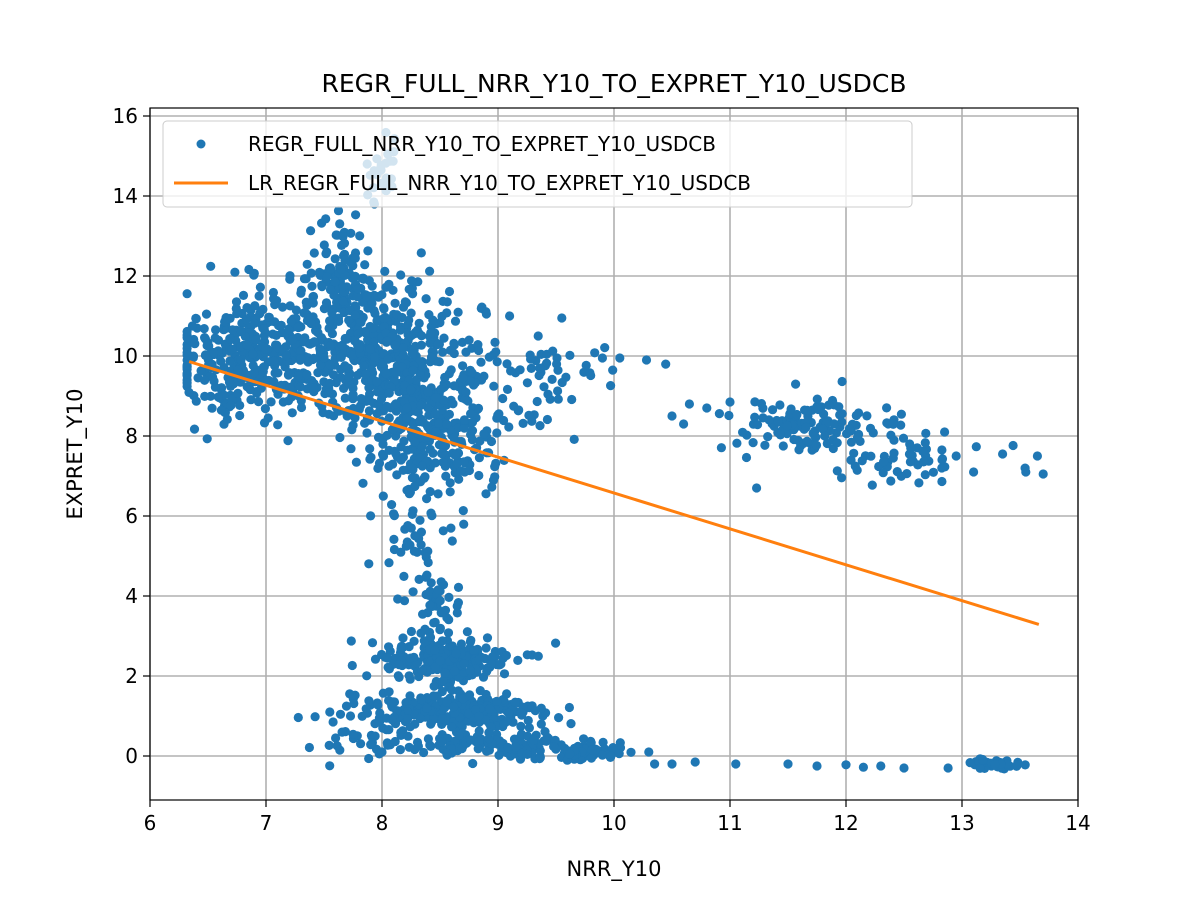 The height and width of the screenshot is (904, 1200). I want to click on x-tick-label: 11, so click(729, 823).